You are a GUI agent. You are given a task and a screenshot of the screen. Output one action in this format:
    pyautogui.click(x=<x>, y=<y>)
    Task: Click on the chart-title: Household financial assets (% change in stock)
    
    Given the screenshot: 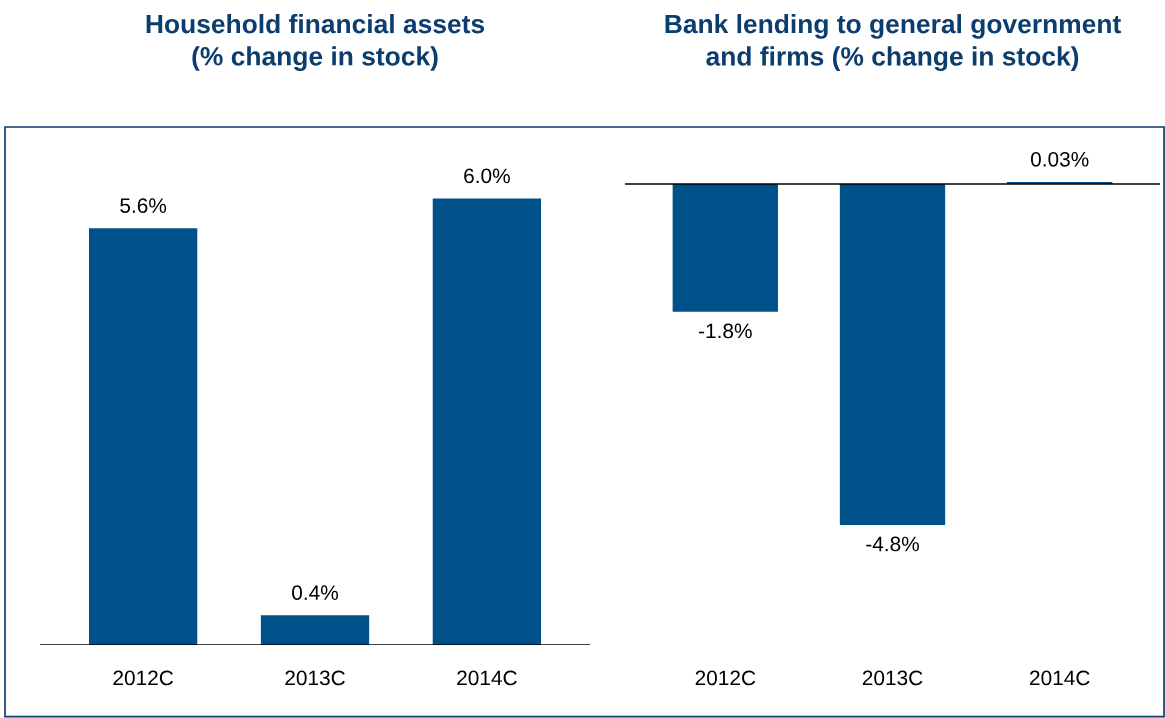 What is the action you would take?
    pyautogui.click(x=315, y=42)
    